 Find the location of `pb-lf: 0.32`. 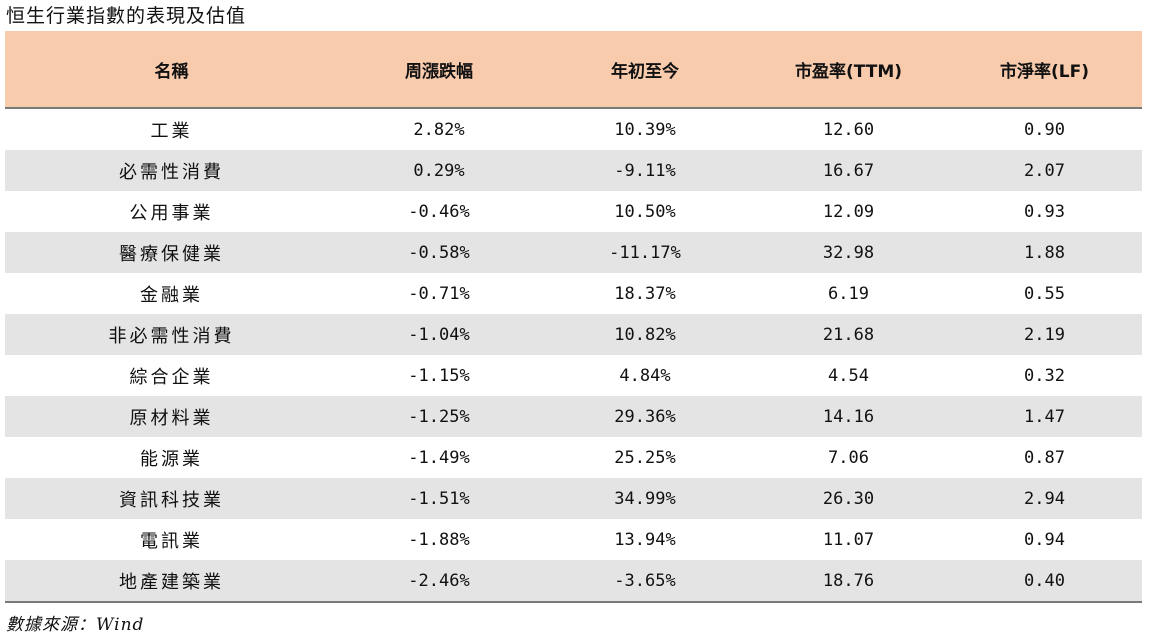

pb-lf: 0.32 is located at coordinates (1044, 375).